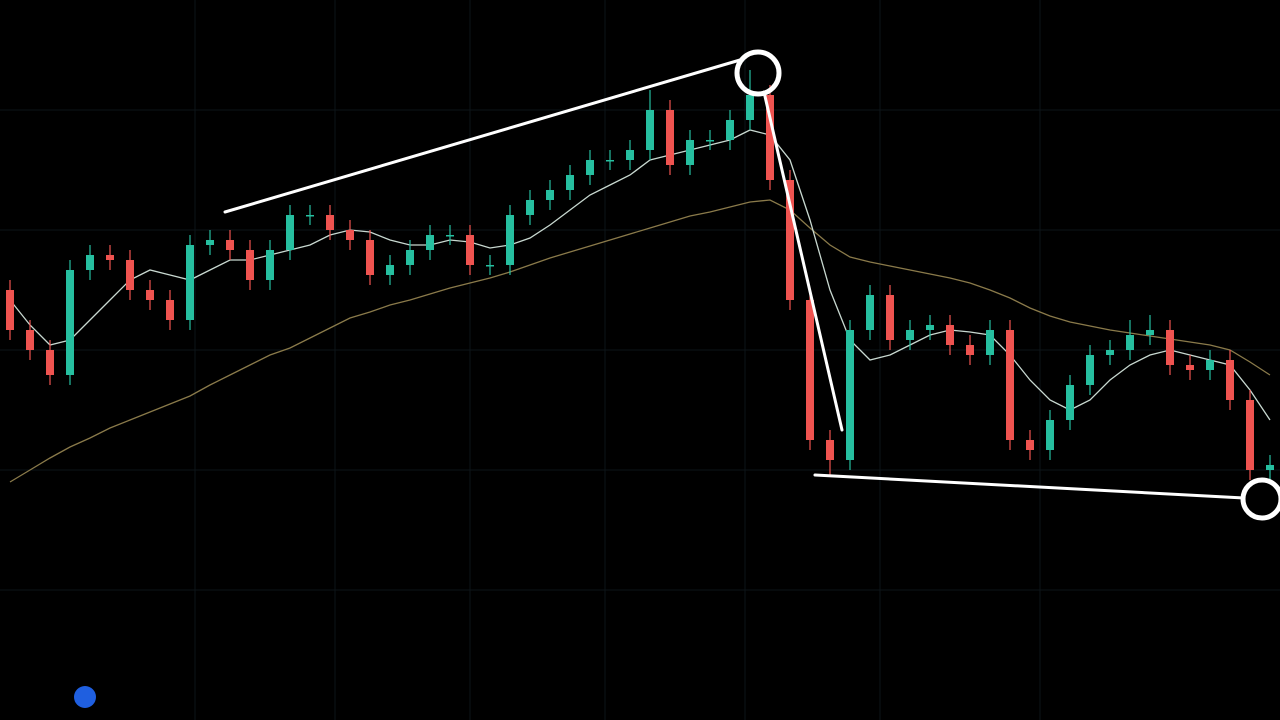 This screenshot has height=720, width=1280. I want to click on indicator-dot, so click(85, 697).